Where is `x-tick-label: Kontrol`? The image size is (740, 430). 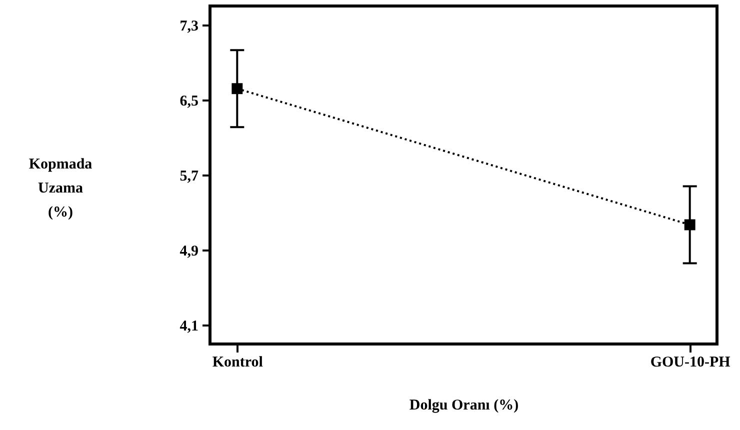
x-tick-label: Kontrol is located at coordinates (237, 362).